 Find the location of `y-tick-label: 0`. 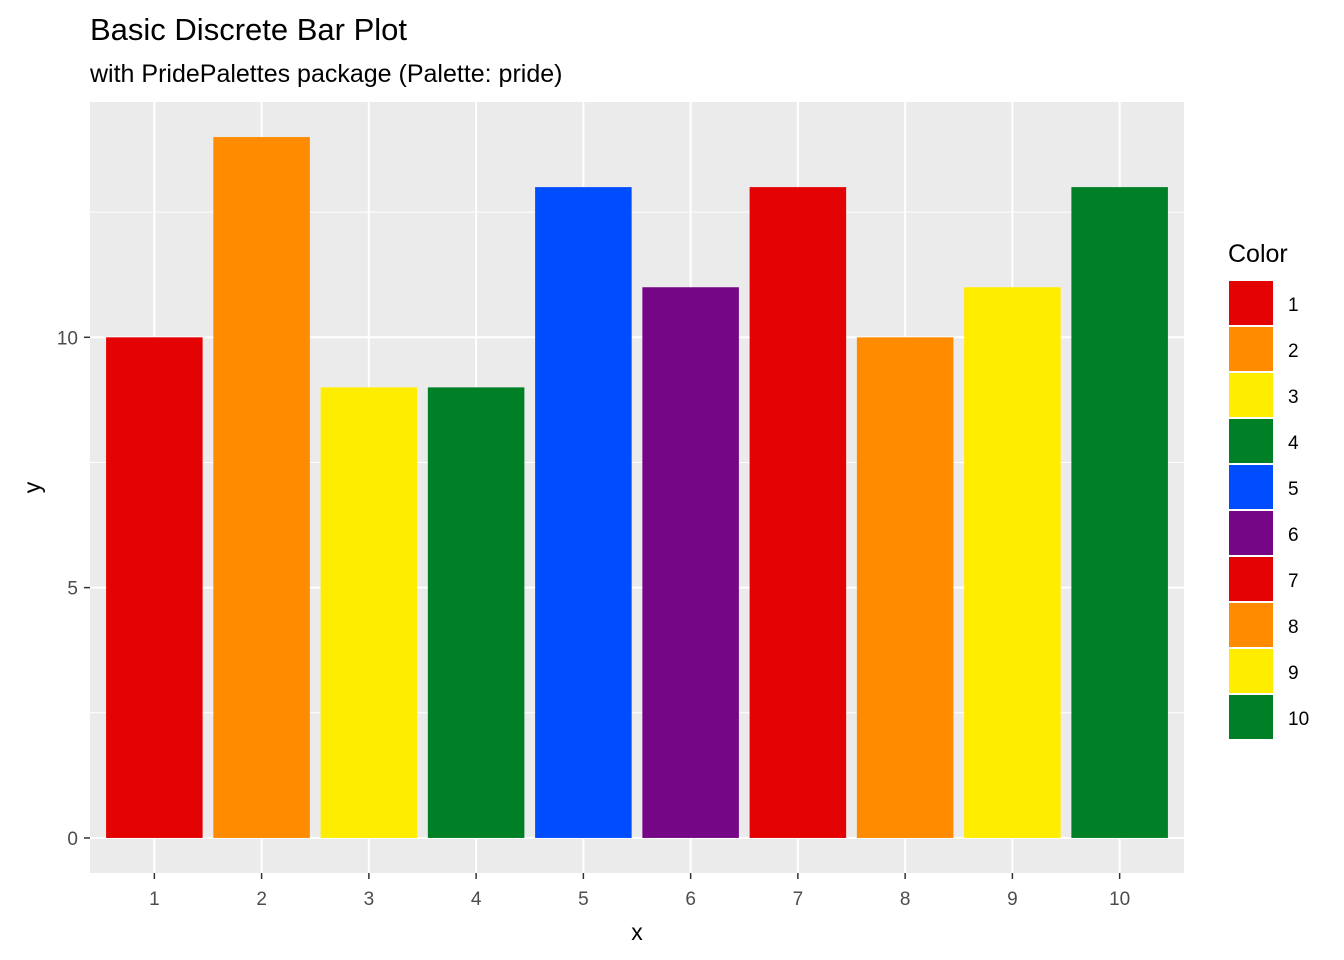

y-tick-label: 0 is located at coordinates (72, 839).